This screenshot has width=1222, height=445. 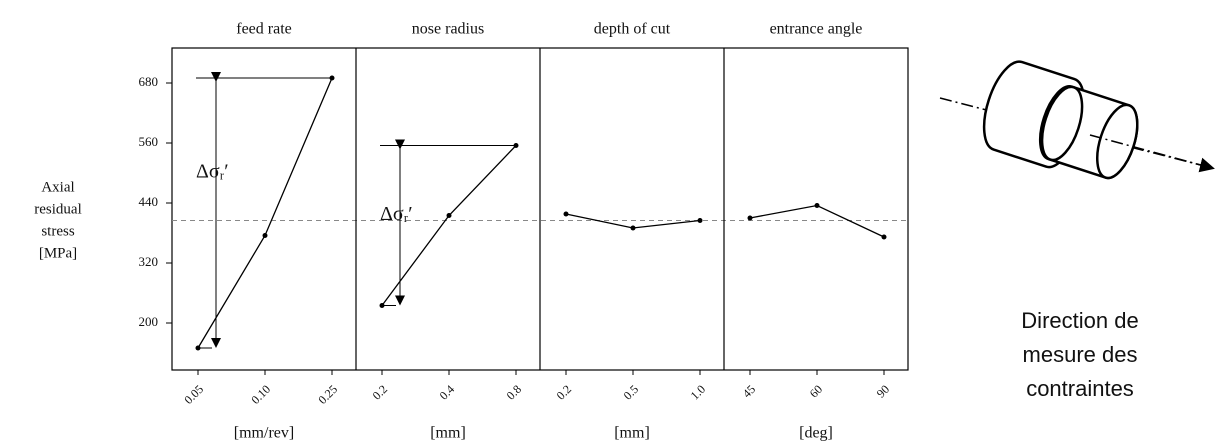 I want to click on x-tick-label: 60, so click(x=816, y=391).